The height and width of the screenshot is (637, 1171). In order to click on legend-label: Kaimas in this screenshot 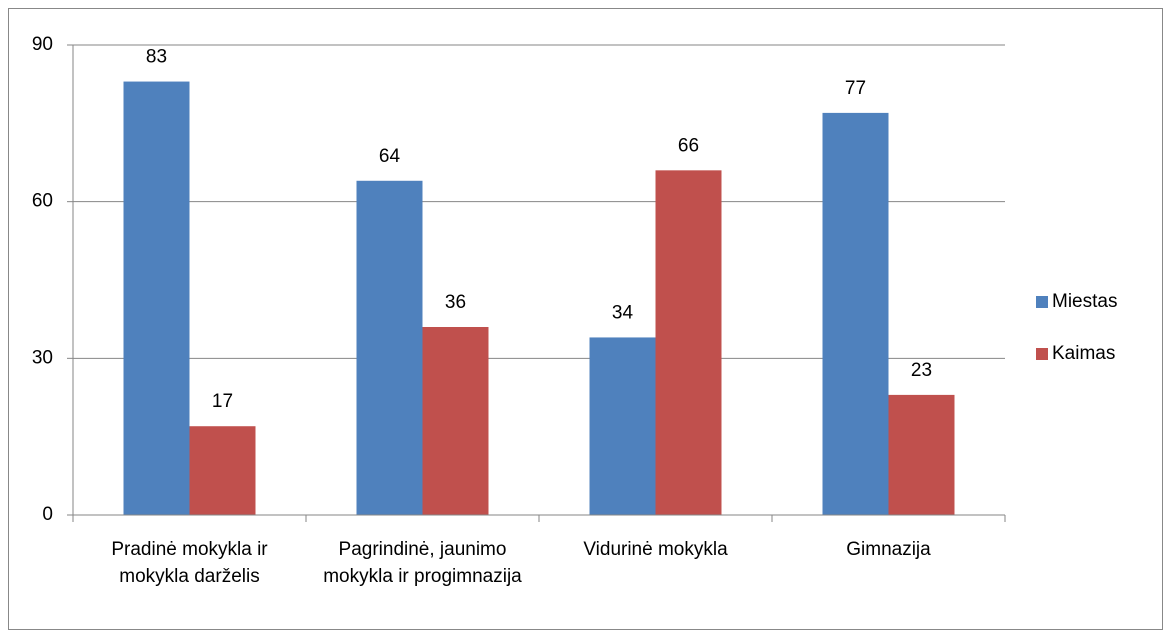, I will do `click(1083, 353)`.